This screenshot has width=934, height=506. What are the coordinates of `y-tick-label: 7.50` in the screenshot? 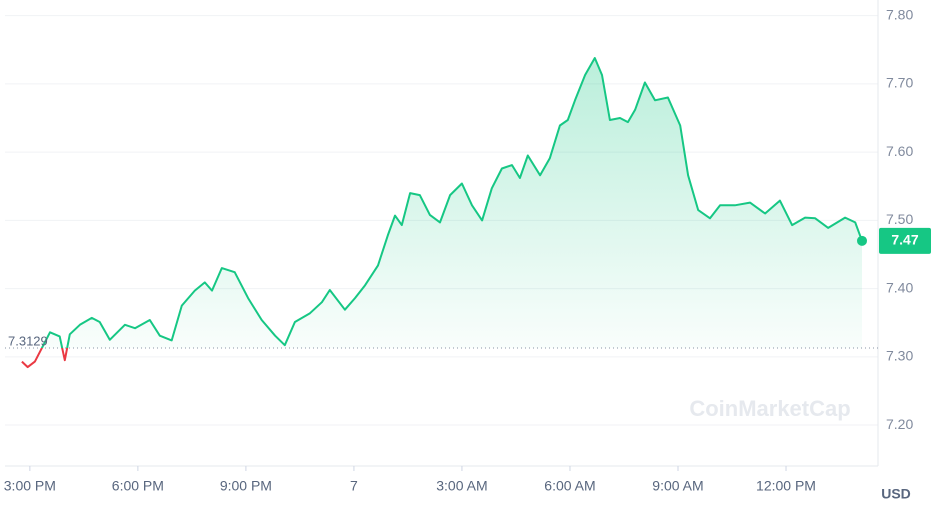 It's located at (899, 219).